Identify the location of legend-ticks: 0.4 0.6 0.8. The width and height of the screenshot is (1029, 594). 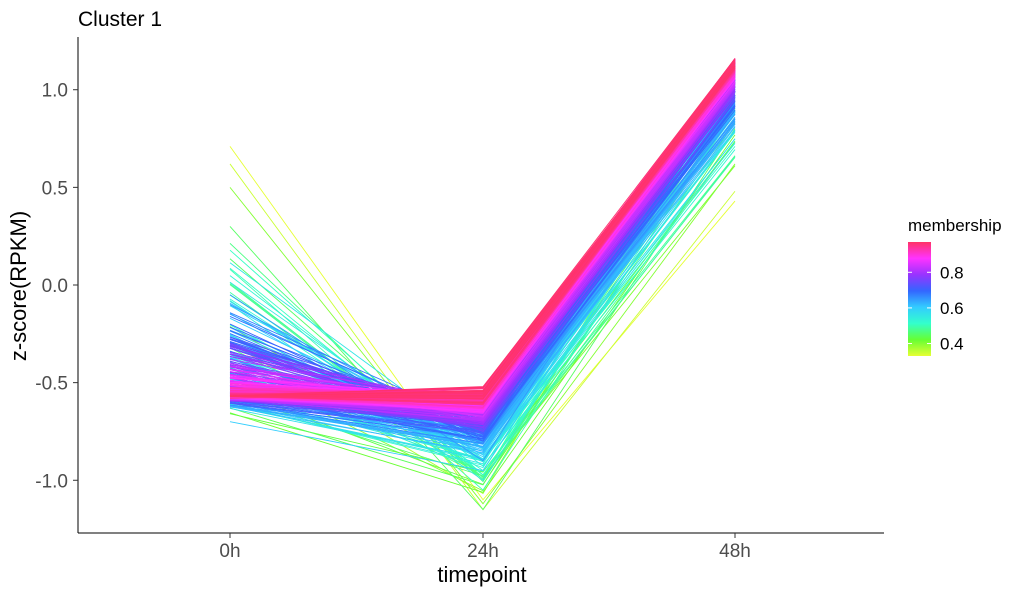
(936, 308).